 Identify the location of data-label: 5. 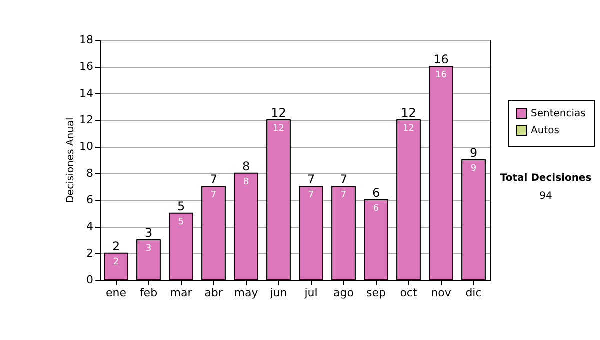
(181, 222).